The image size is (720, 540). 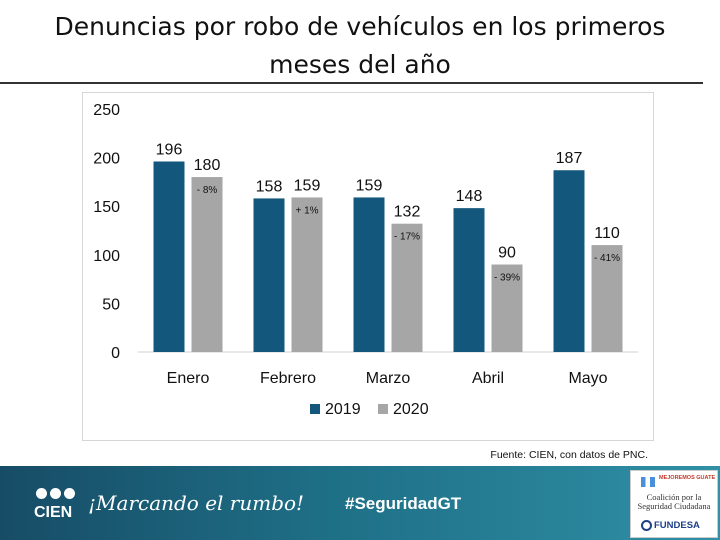 I want to click on data-label-2019: 187, so click(x=569, y=158).